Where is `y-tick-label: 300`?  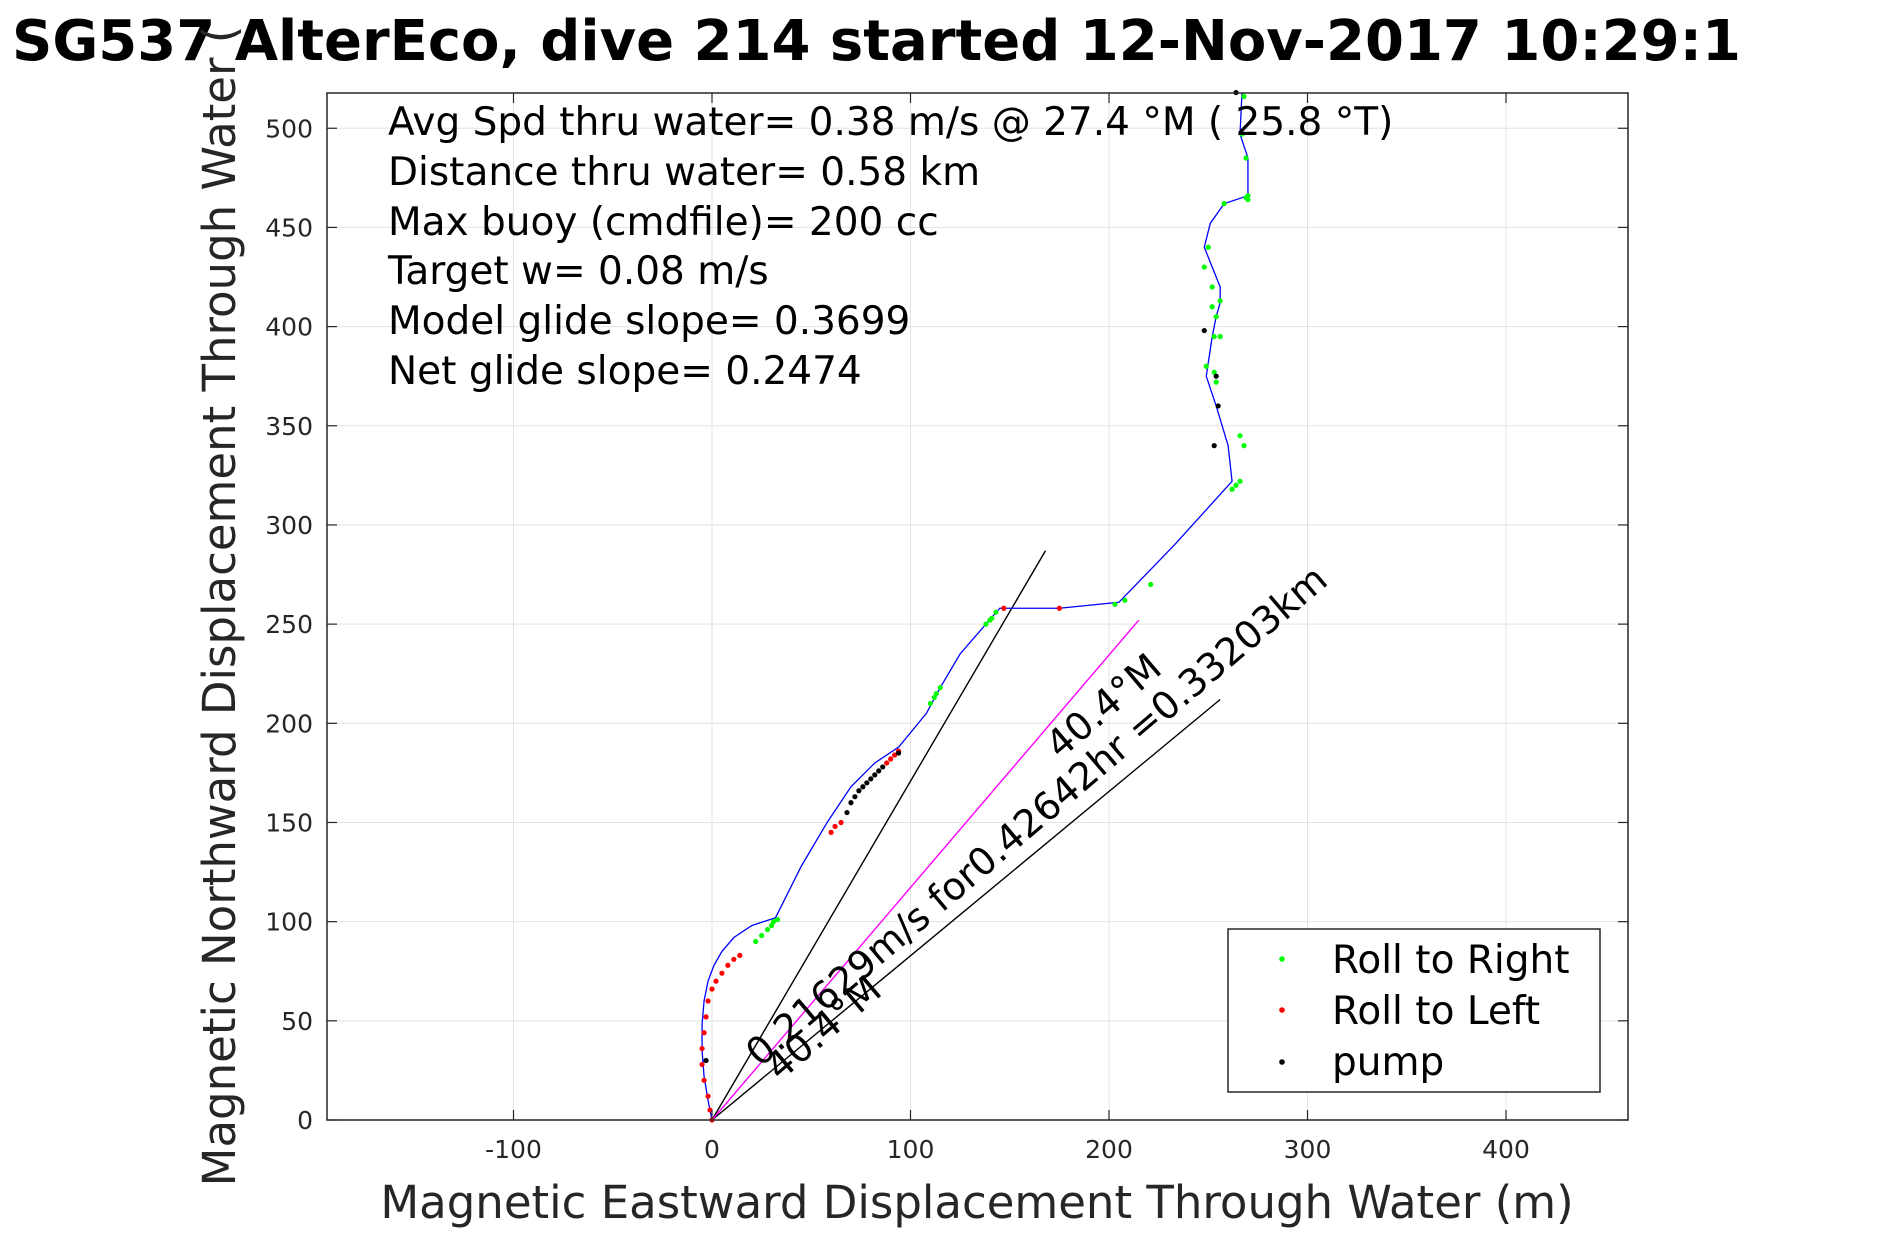
y-tick-label: 300 is located at coordinates (289, 525).